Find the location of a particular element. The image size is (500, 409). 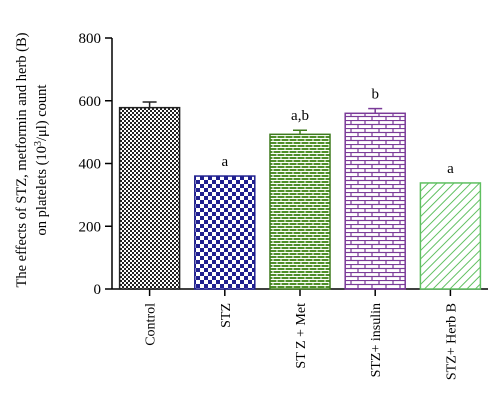

category-label: STZ+ Herb B is located at coordinates (451, 341).